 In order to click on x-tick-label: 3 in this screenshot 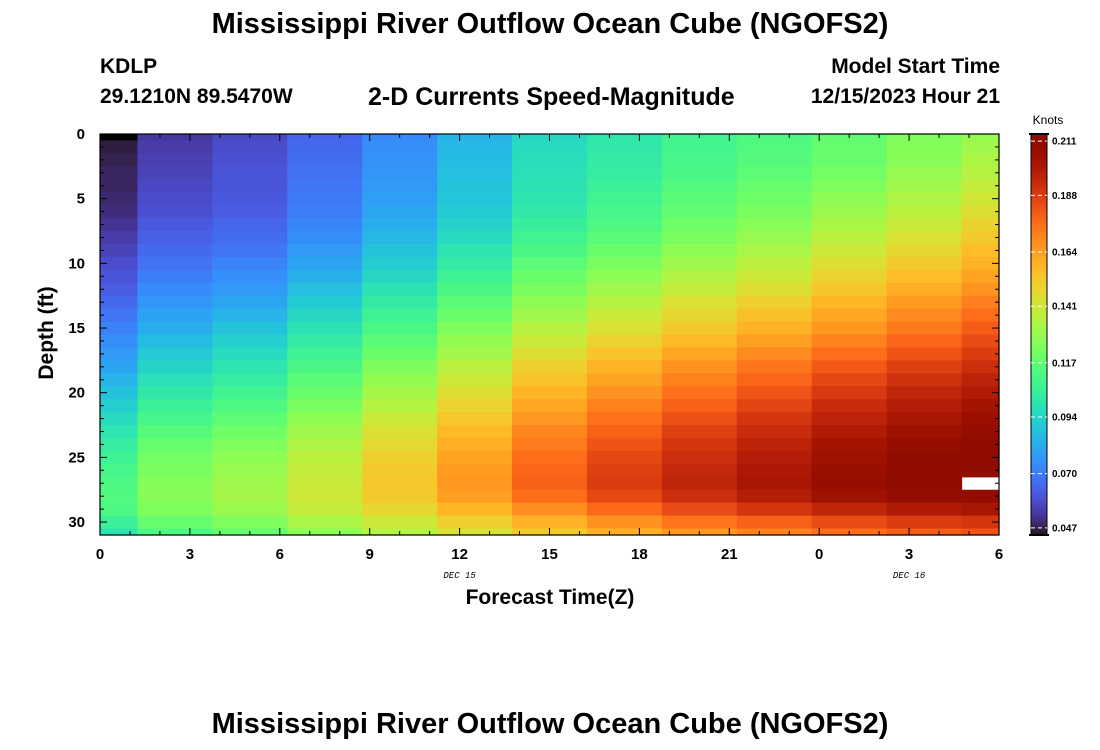, I will do `click(190, 554)`.